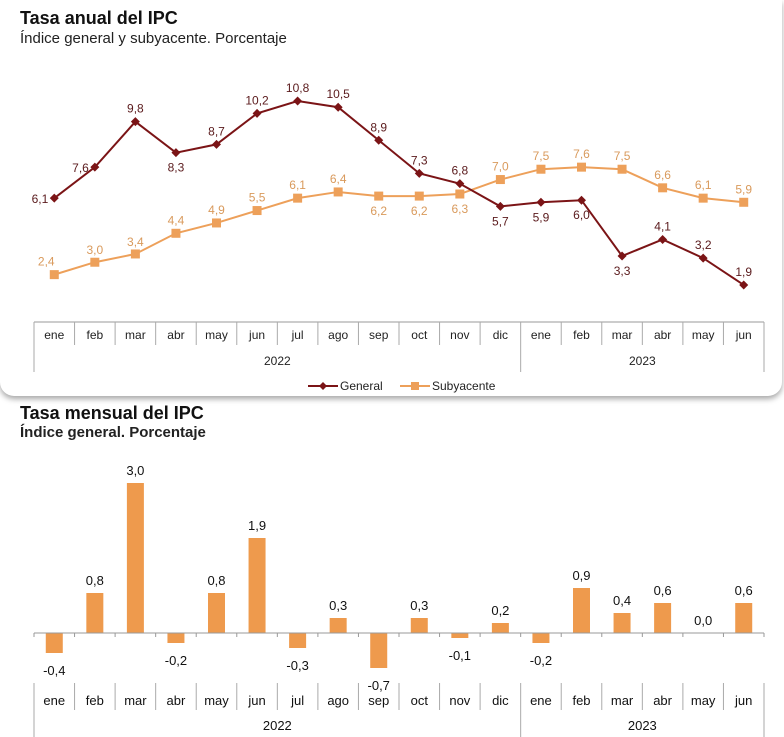 This screenshot has height=737, width=784. Describe the element at coordinates (323, 386) in the screenshot. I see `legend-marker` at that location.